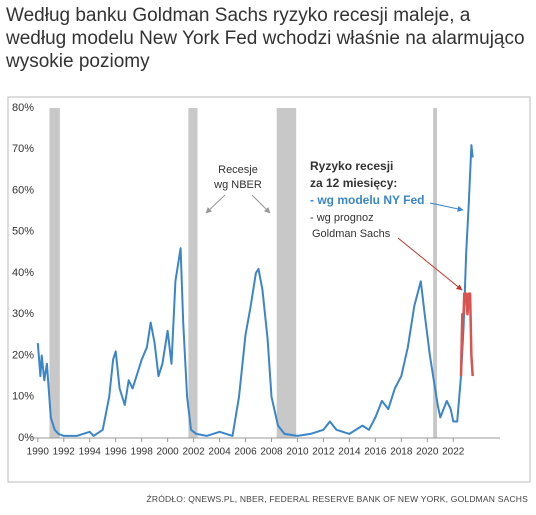 This screenshot has height=515, width=536. I want to click on legend-label: Goldman Sachs, so click(351, 234).